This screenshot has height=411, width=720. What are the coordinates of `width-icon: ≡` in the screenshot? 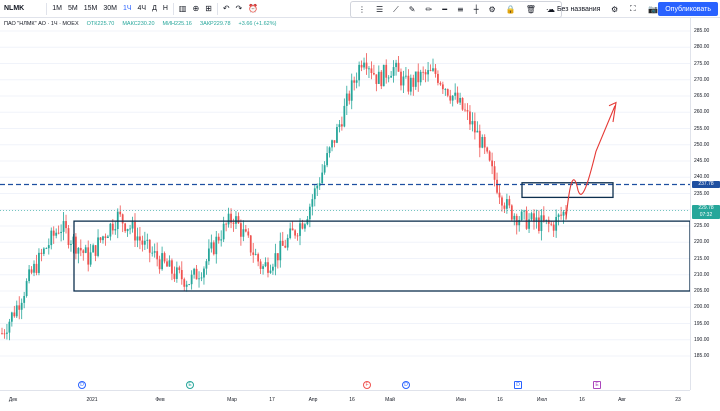 It's located at (460, 9).